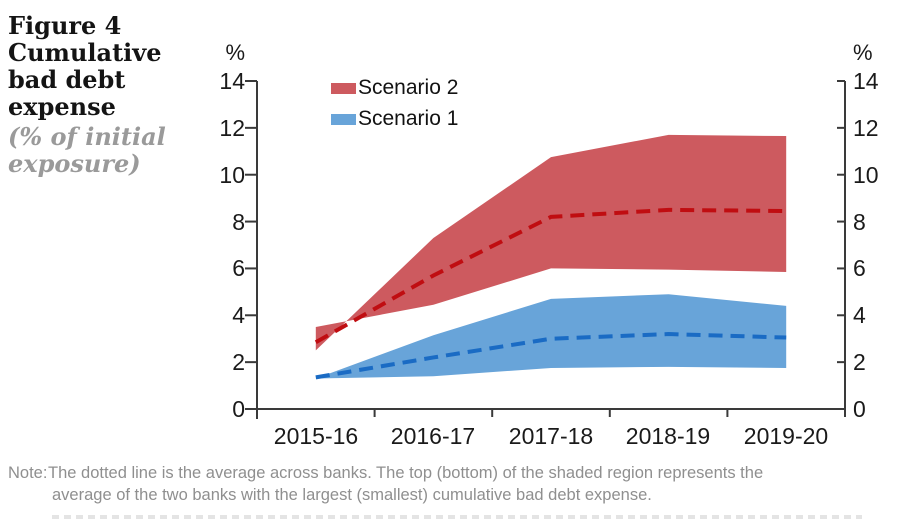 This screenshot has height=519, width=912. I want to click on y-tick-label-right: 8, so click(859, 222).